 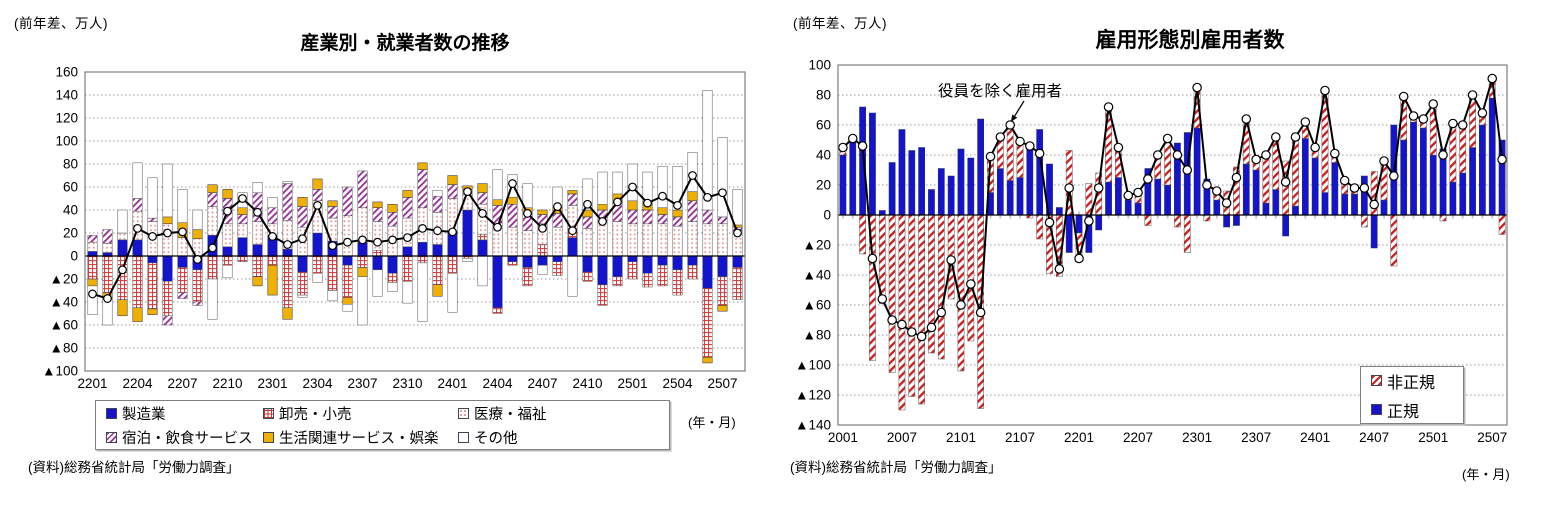 What do you see at coordinates (315, 414) in the screenshot?
I see `legend-label: 卸売・小売` at bounding box center [315, 414].